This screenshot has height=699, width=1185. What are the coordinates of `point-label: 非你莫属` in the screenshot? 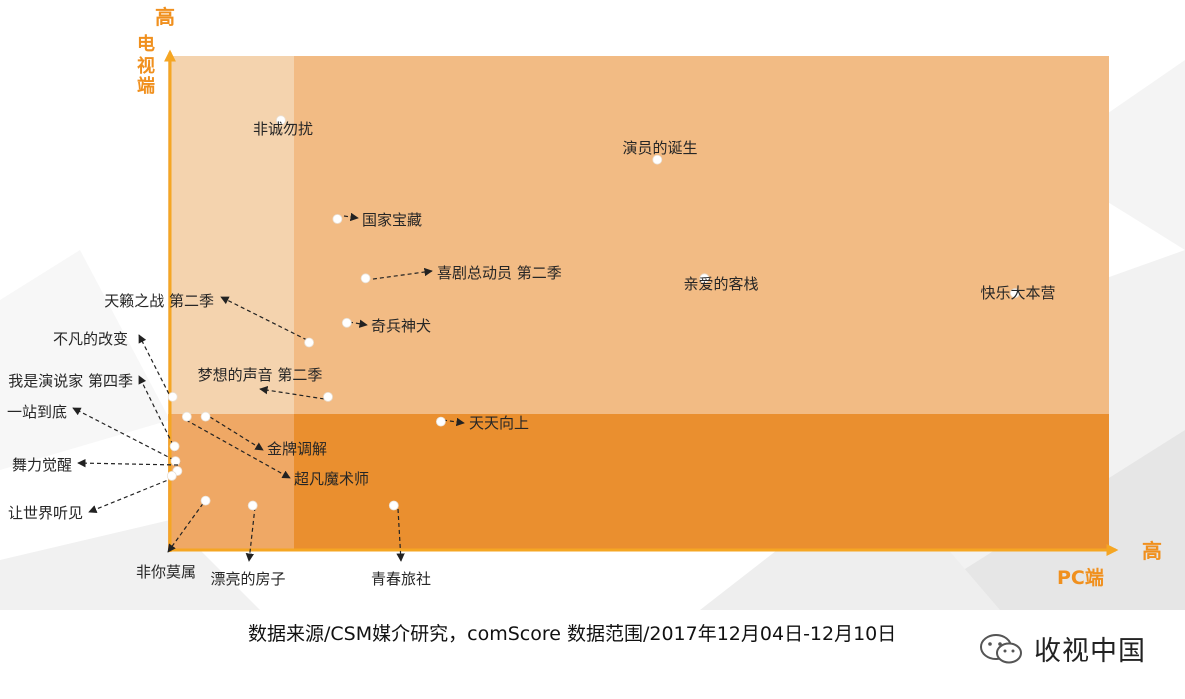 It's located at (166, 572).